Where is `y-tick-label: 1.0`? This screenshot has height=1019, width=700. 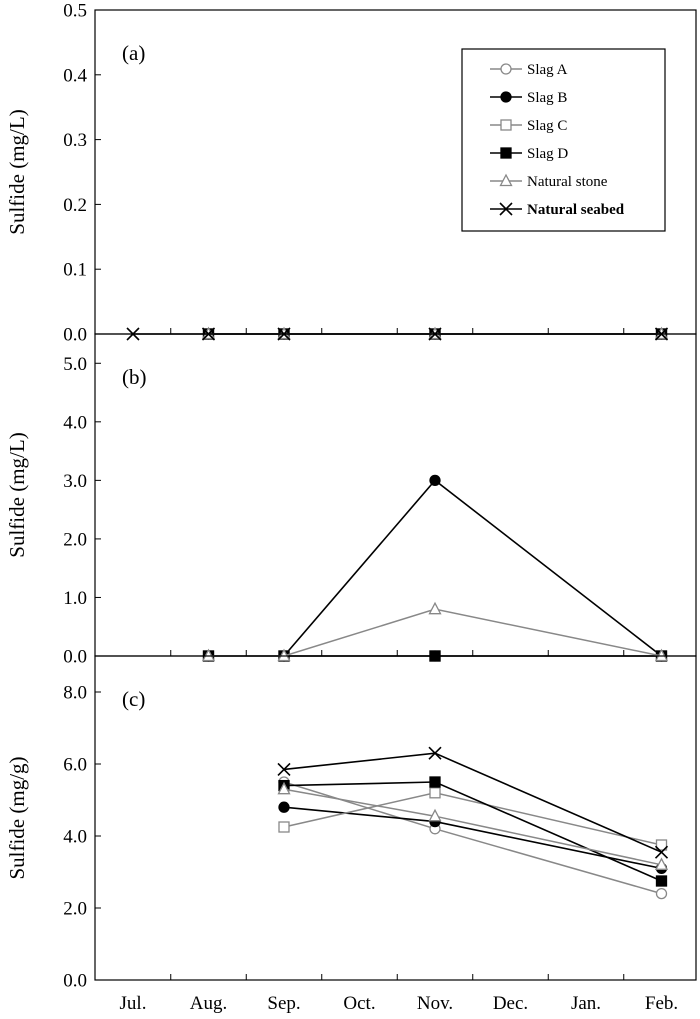 y-tick-label: 1.0 is located at coordinates (75, 598).